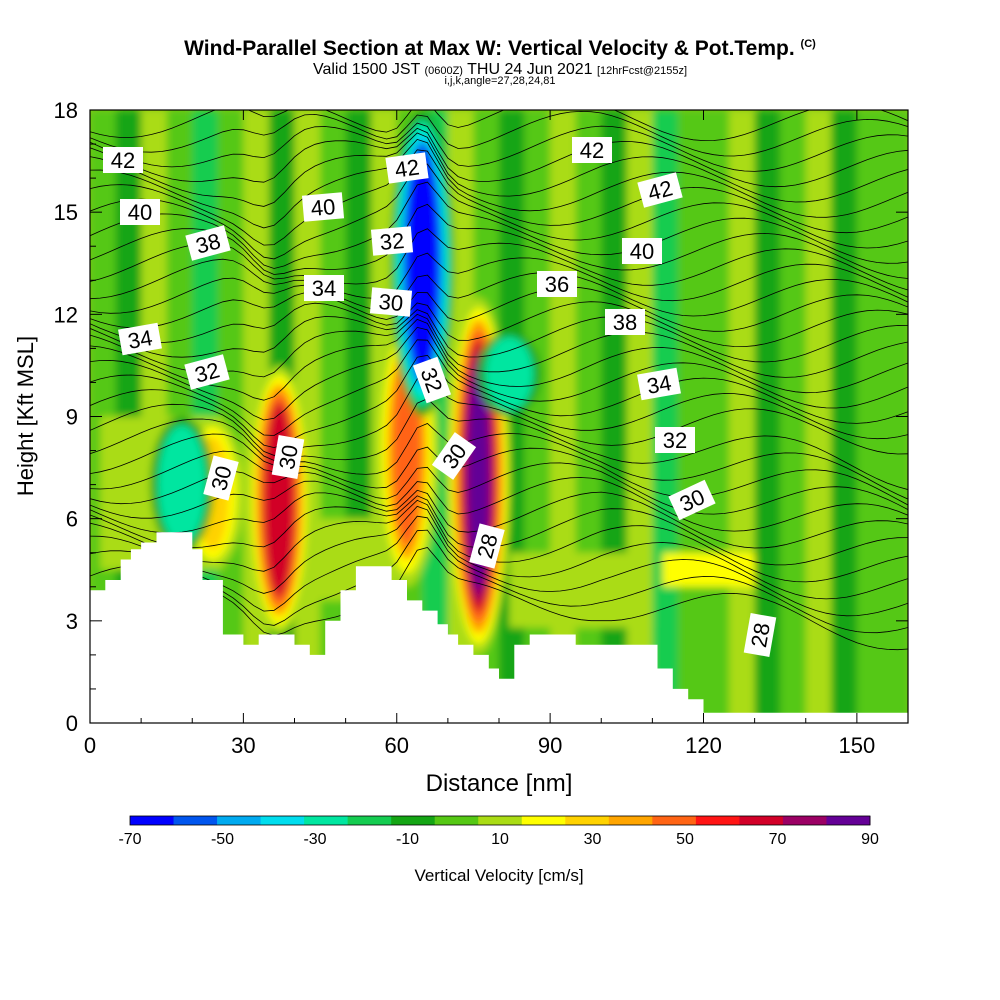  I want to click on y-tick-label: 3, so click(72, 621).